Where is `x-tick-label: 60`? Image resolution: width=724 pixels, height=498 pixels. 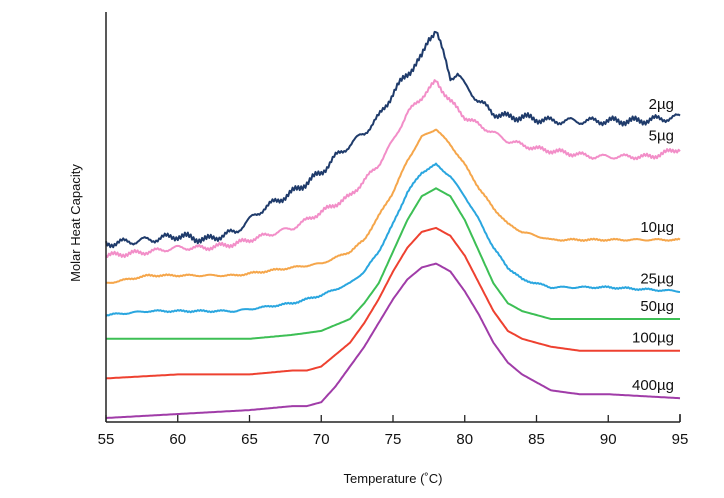
x-tick-label: 60 is located at coordinates (177, 439).